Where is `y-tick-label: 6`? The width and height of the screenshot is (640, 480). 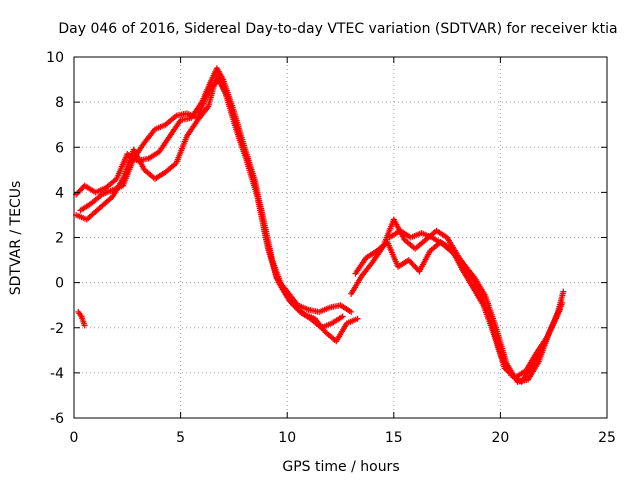
y-tick-label: 6 is located at coordinates (59, 148).